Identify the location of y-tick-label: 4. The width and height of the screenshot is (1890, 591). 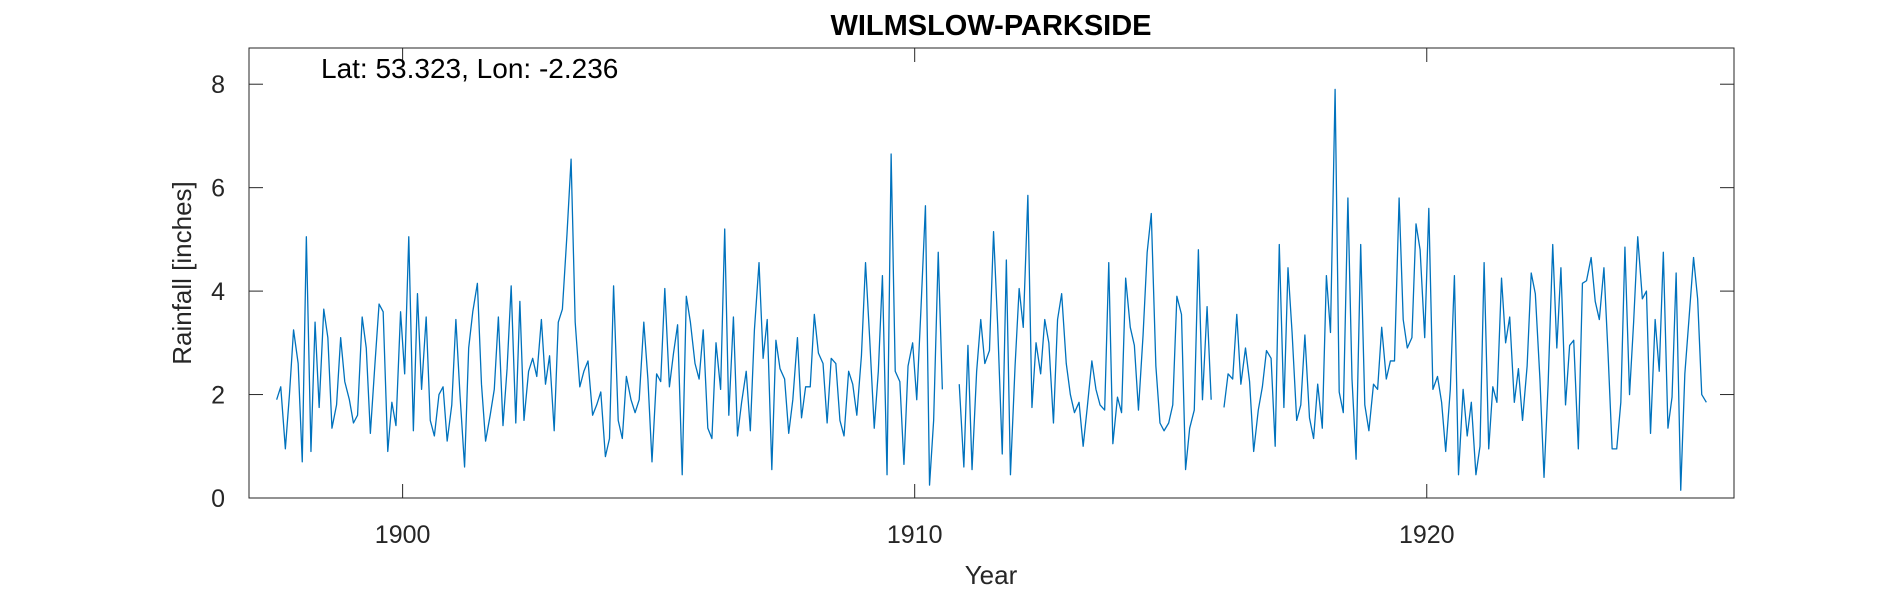
(218, 292).